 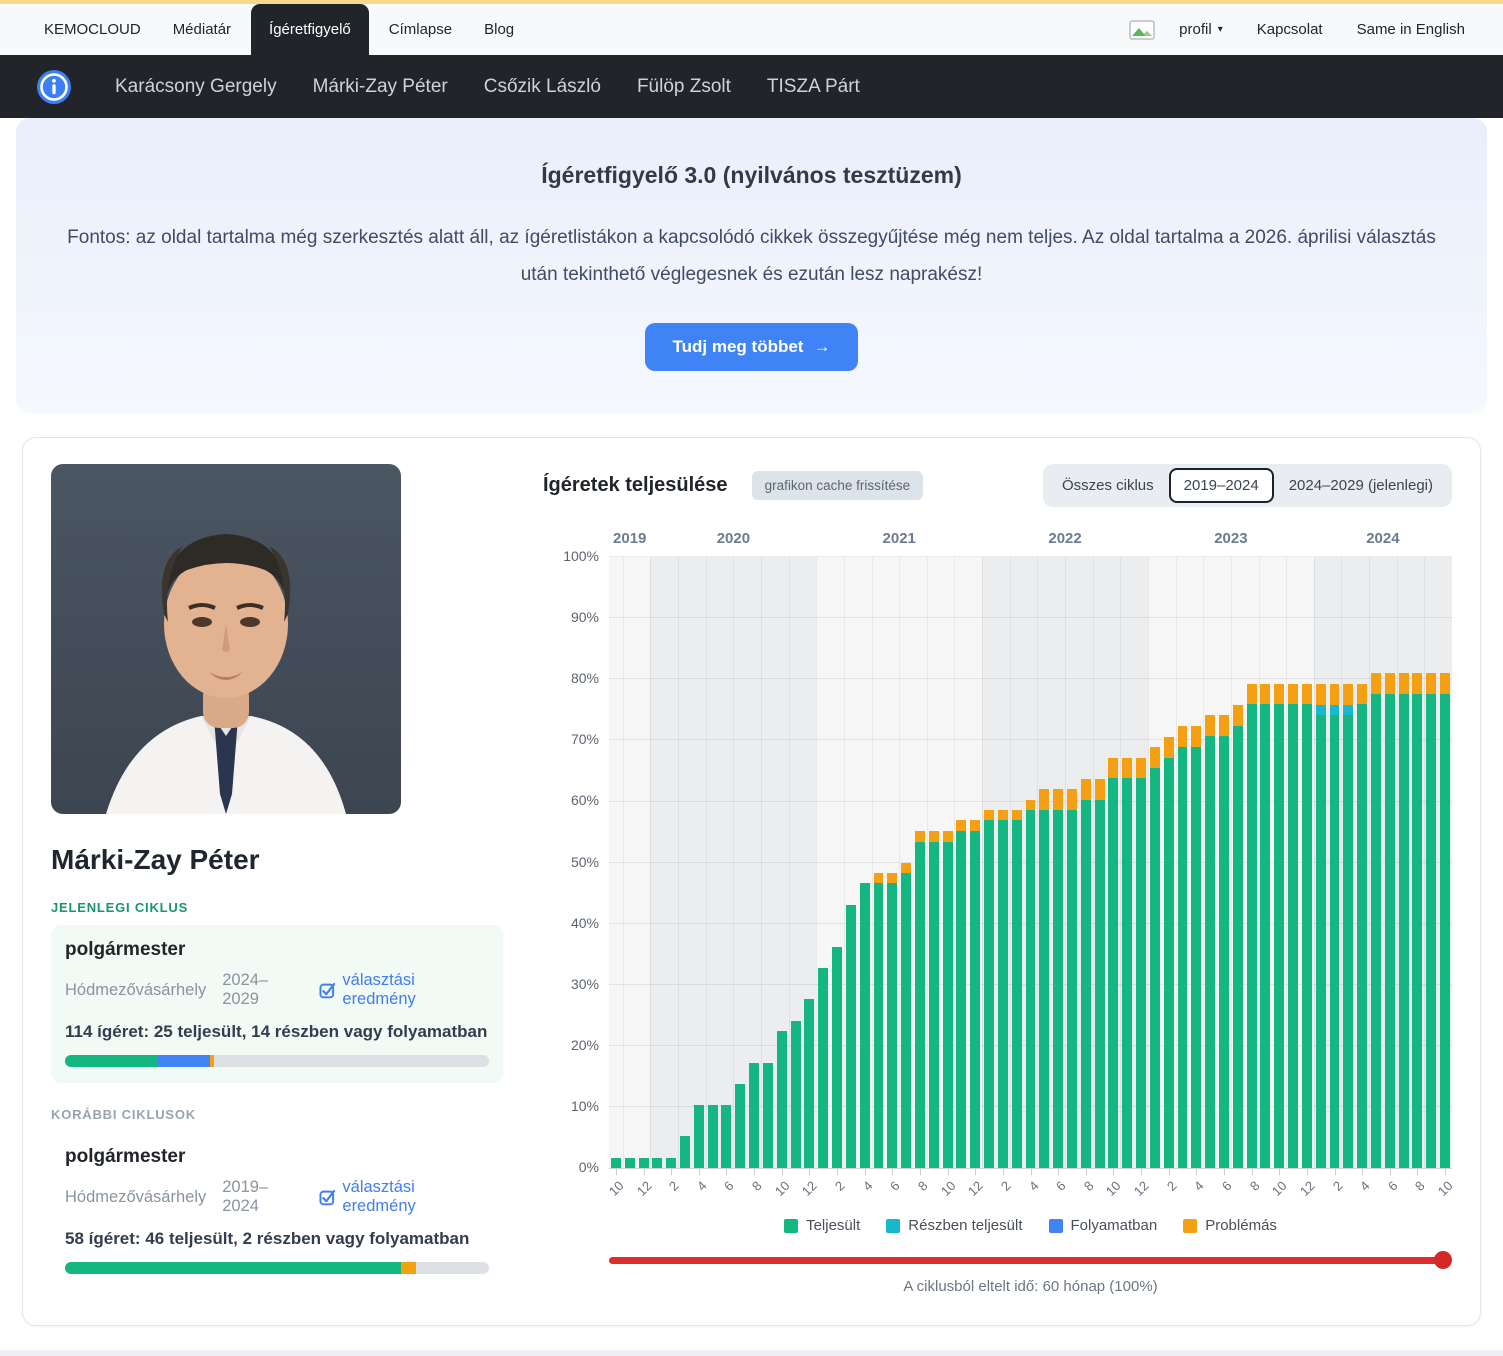 I want to click on person-link-karacsony-gergely: Karácsony Gergely, so click(x=196, y=86).